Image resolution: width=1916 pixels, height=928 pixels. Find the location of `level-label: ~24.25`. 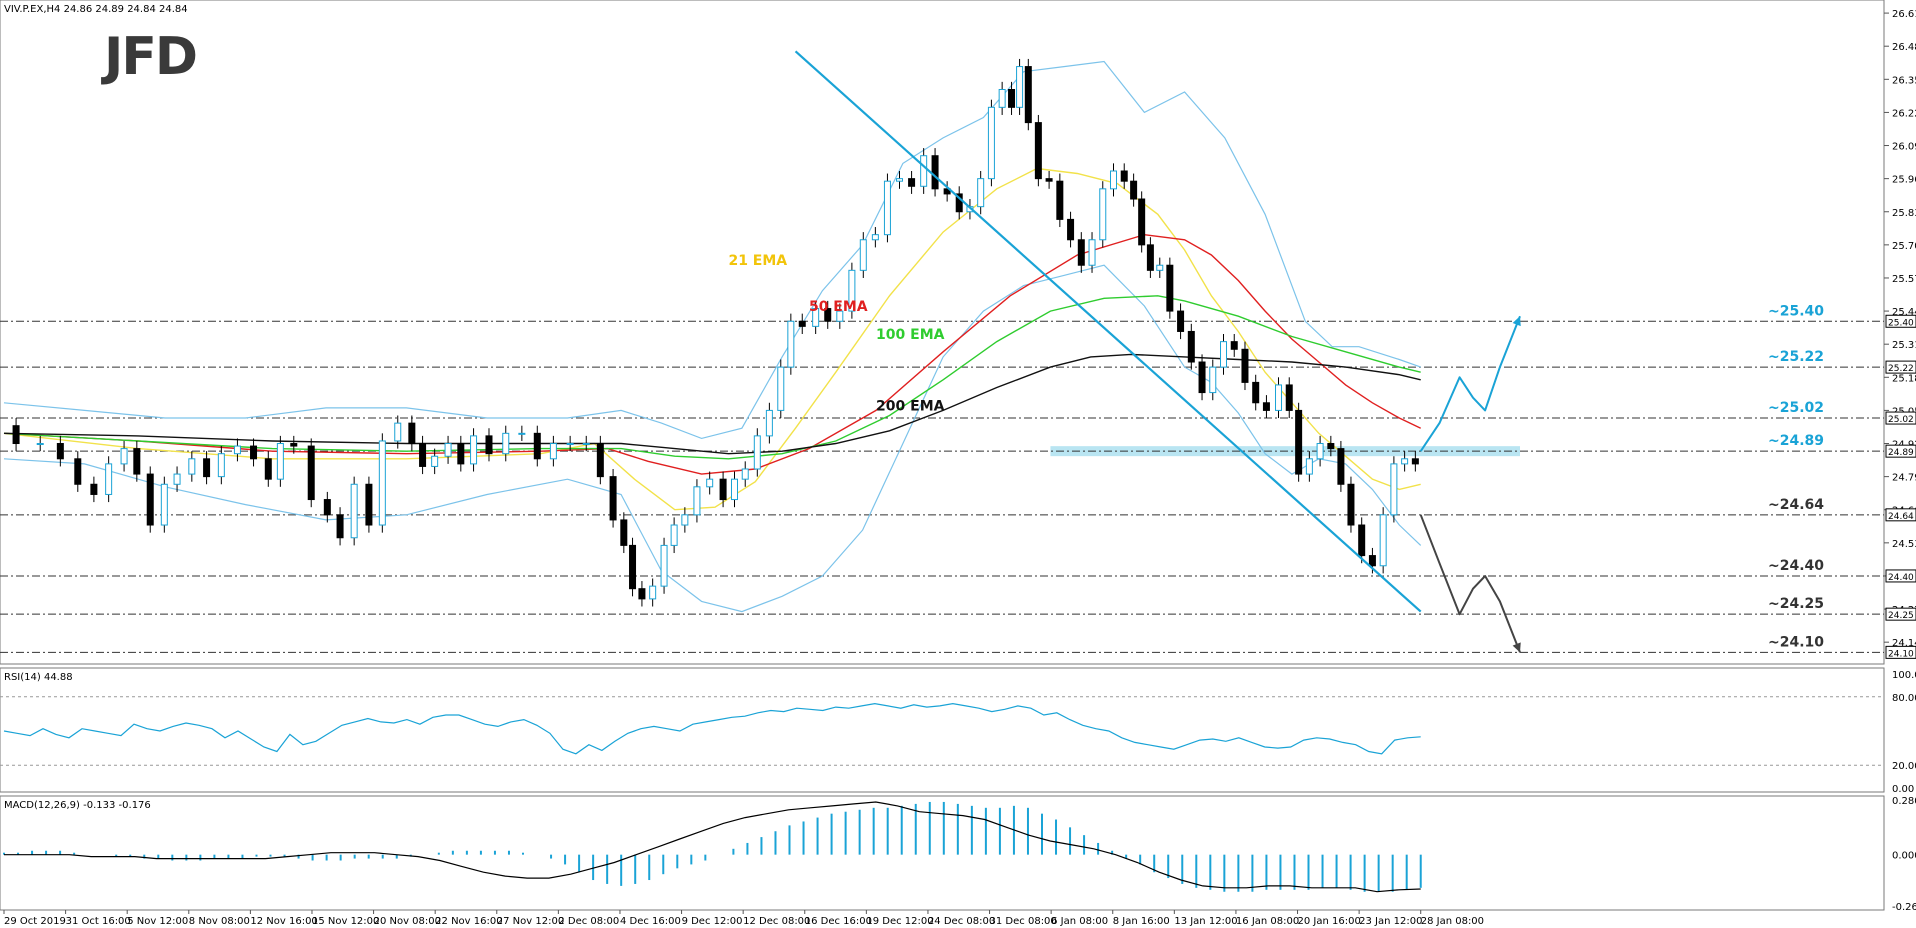

level-label: ~24.25 is located at coordinates (1796, 604).